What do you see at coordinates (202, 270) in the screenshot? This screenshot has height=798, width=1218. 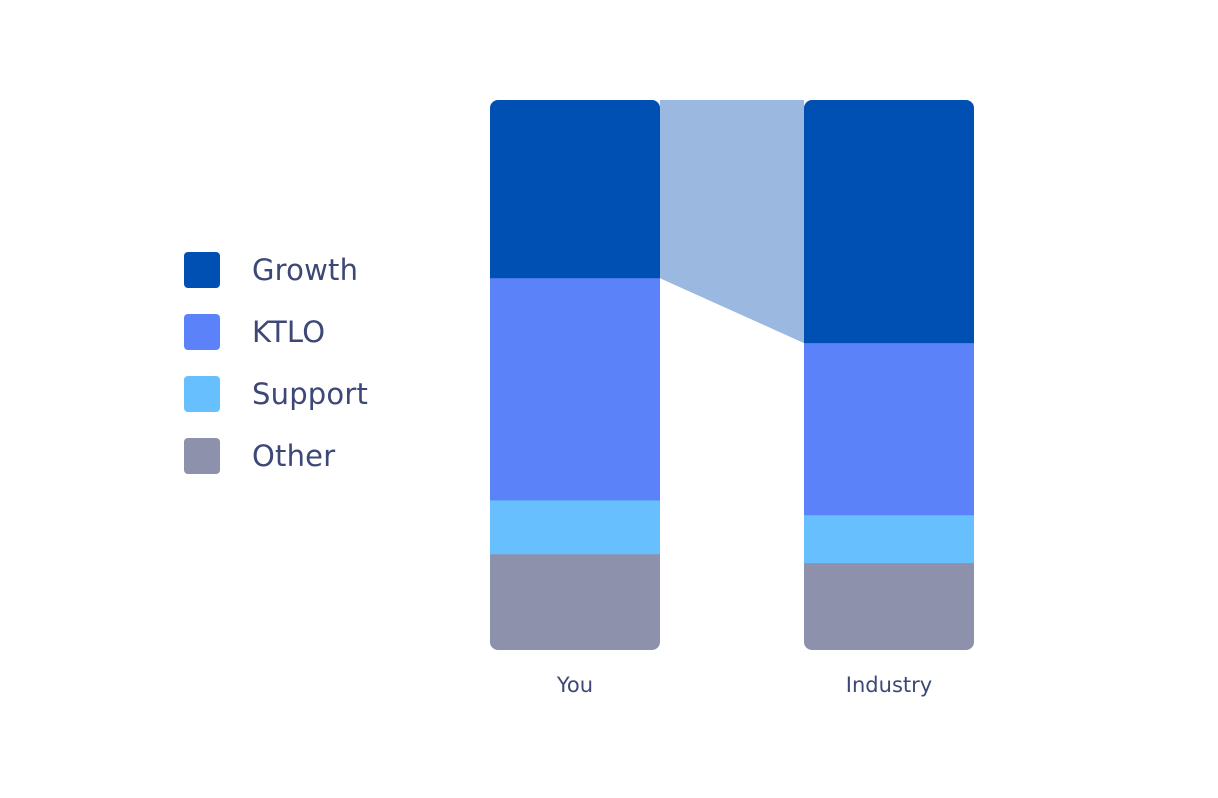 I see `legend-swatch-growth` at bounding box center [202, 270].